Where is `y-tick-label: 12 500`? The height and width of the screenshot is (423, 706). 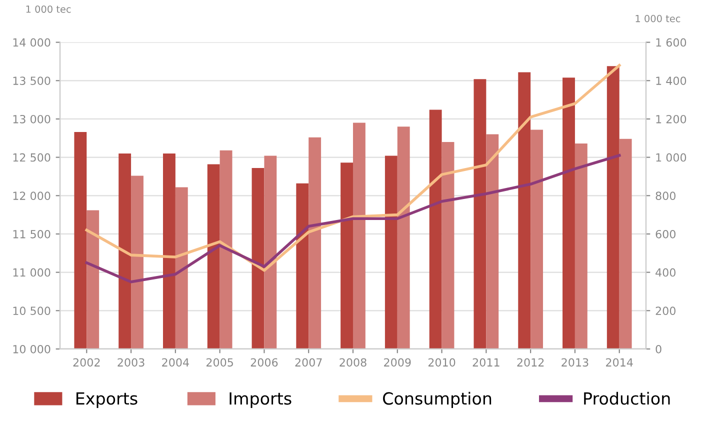 y-tick-label: 12 500 is located at coordinates (31, 157).